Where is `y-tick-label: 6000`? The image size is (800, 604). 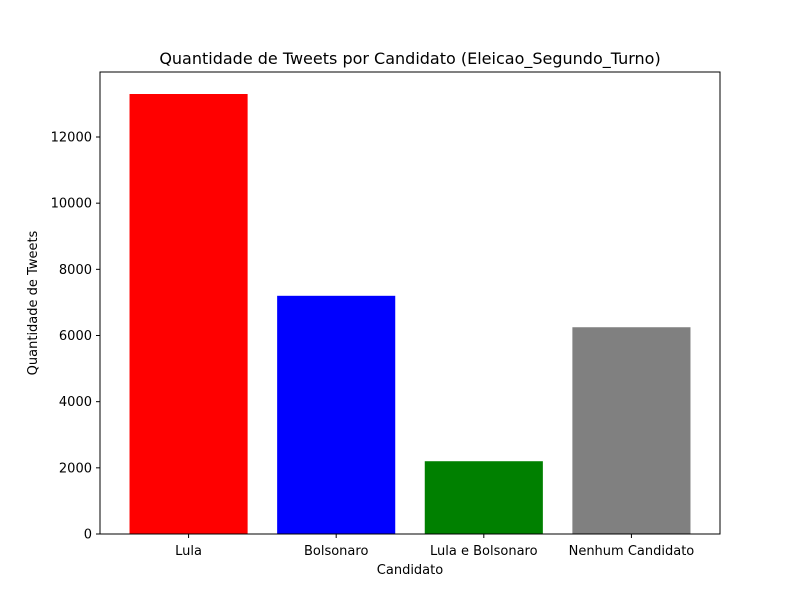 y-tick-label: 6000 is located at coordinates (75, 336).